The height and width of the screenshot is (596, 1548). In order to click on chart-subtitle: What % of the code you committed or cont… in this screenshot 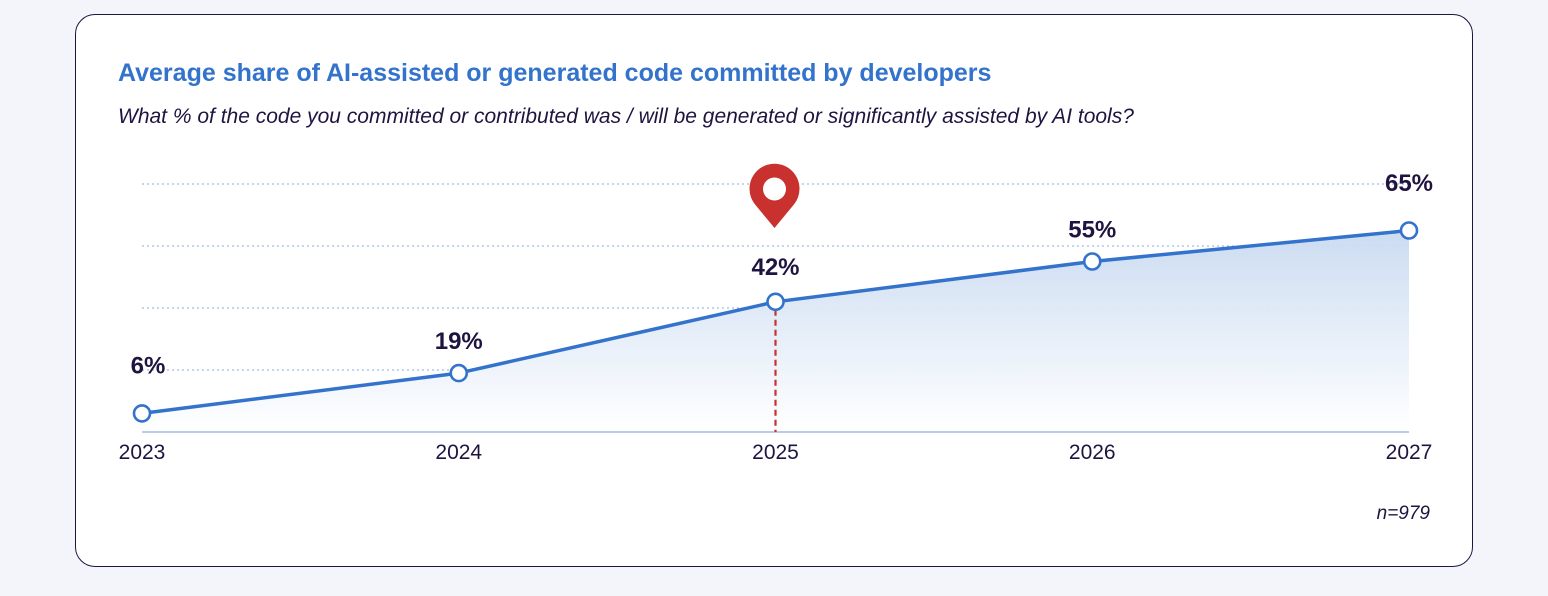, I will do `click(626, 116)`.